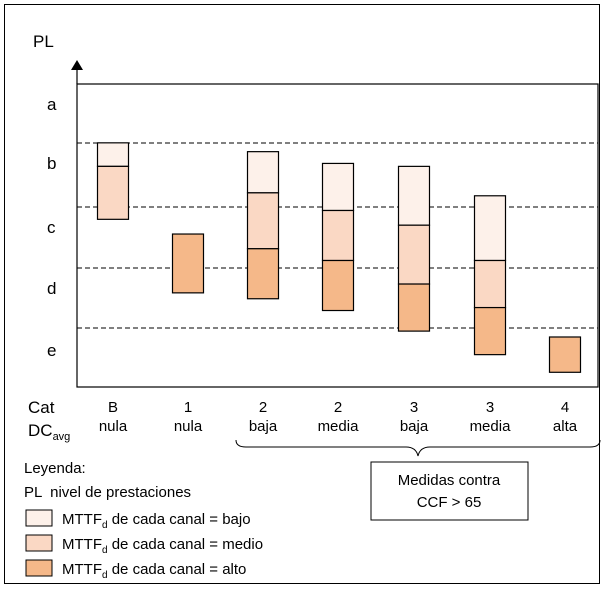 This screenshot has width=606, height=589. Describe the element at coordinates (39, 518) in the screenshot. I see `legend-swatch-bajo` at that location.